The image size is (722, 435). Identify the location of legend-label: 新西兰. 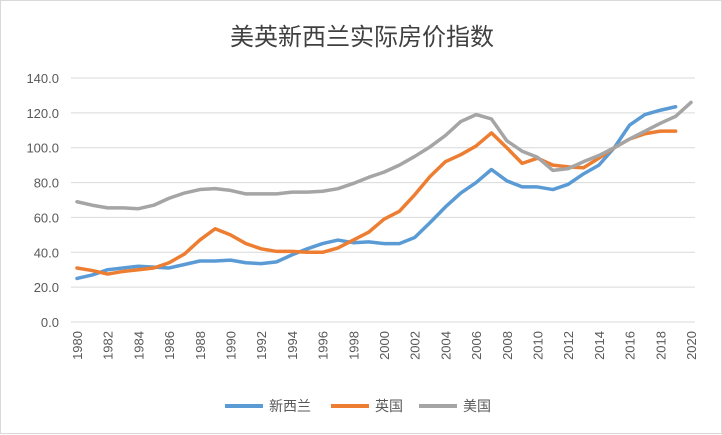
(290, 407).